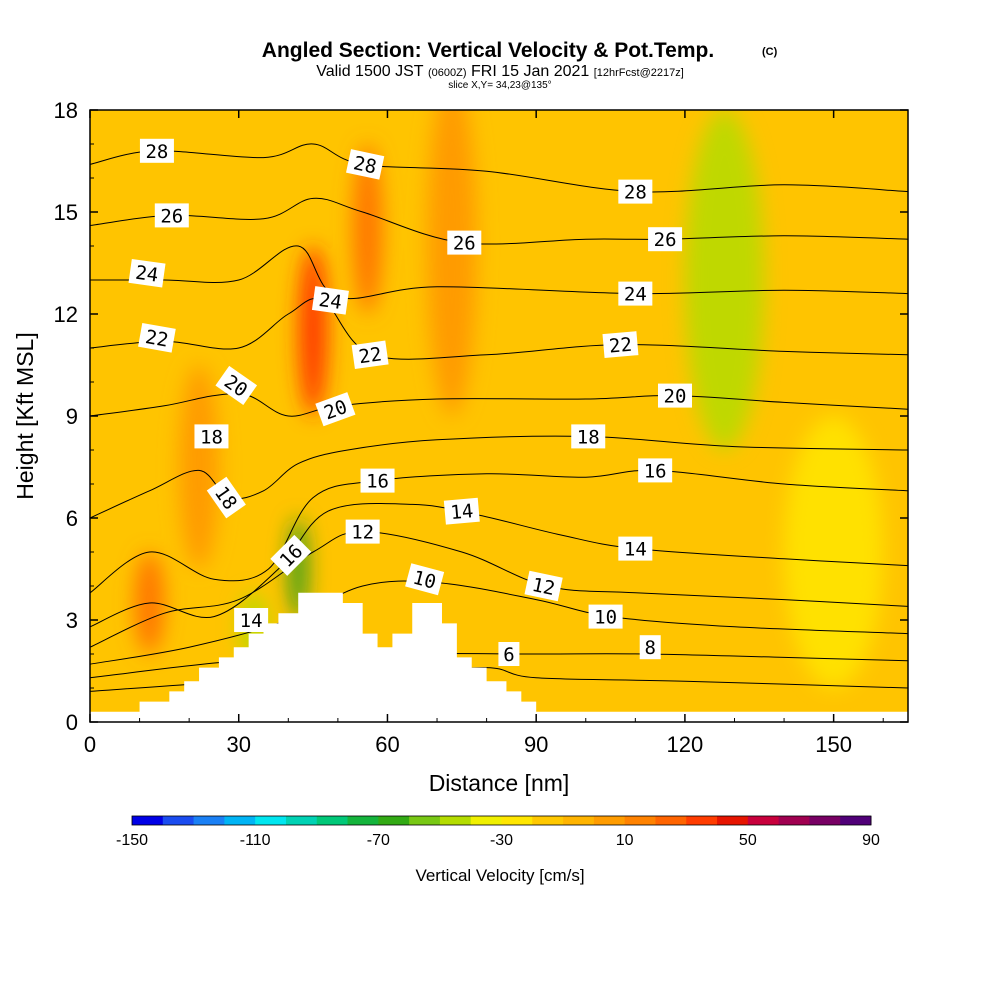  I want to click on contour-label-text: 20, so click(675, 397).